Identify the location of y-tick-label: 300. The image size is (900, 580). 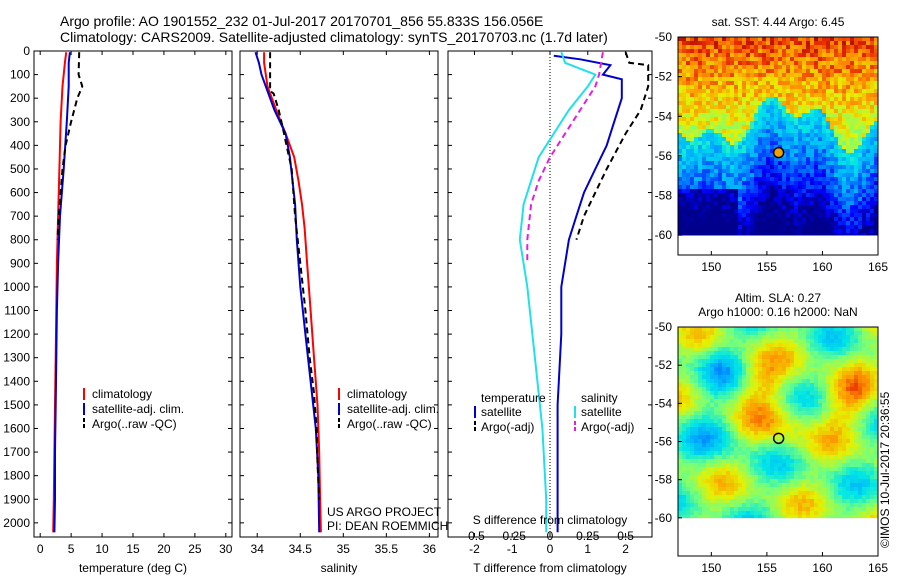
(20, 122).